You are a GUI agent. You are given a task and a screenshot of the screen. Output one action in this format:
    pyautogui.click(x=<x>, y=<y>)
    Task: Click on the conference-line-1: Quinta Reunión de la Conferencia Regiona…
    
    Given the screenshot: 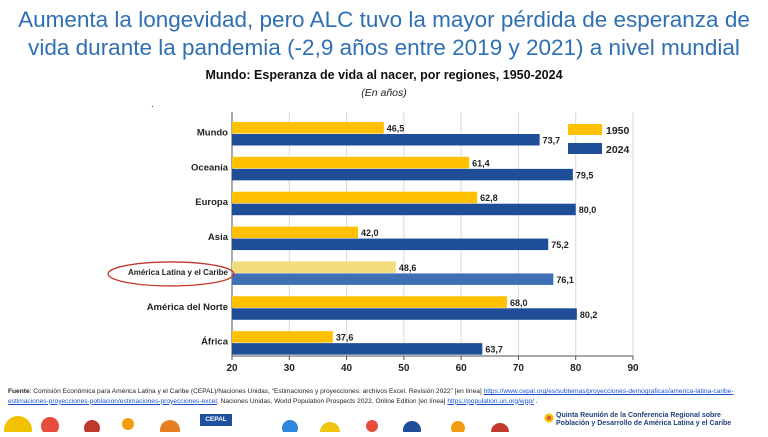 What is the action you would take?
    pyautogui.click(x=638, y=415)
    